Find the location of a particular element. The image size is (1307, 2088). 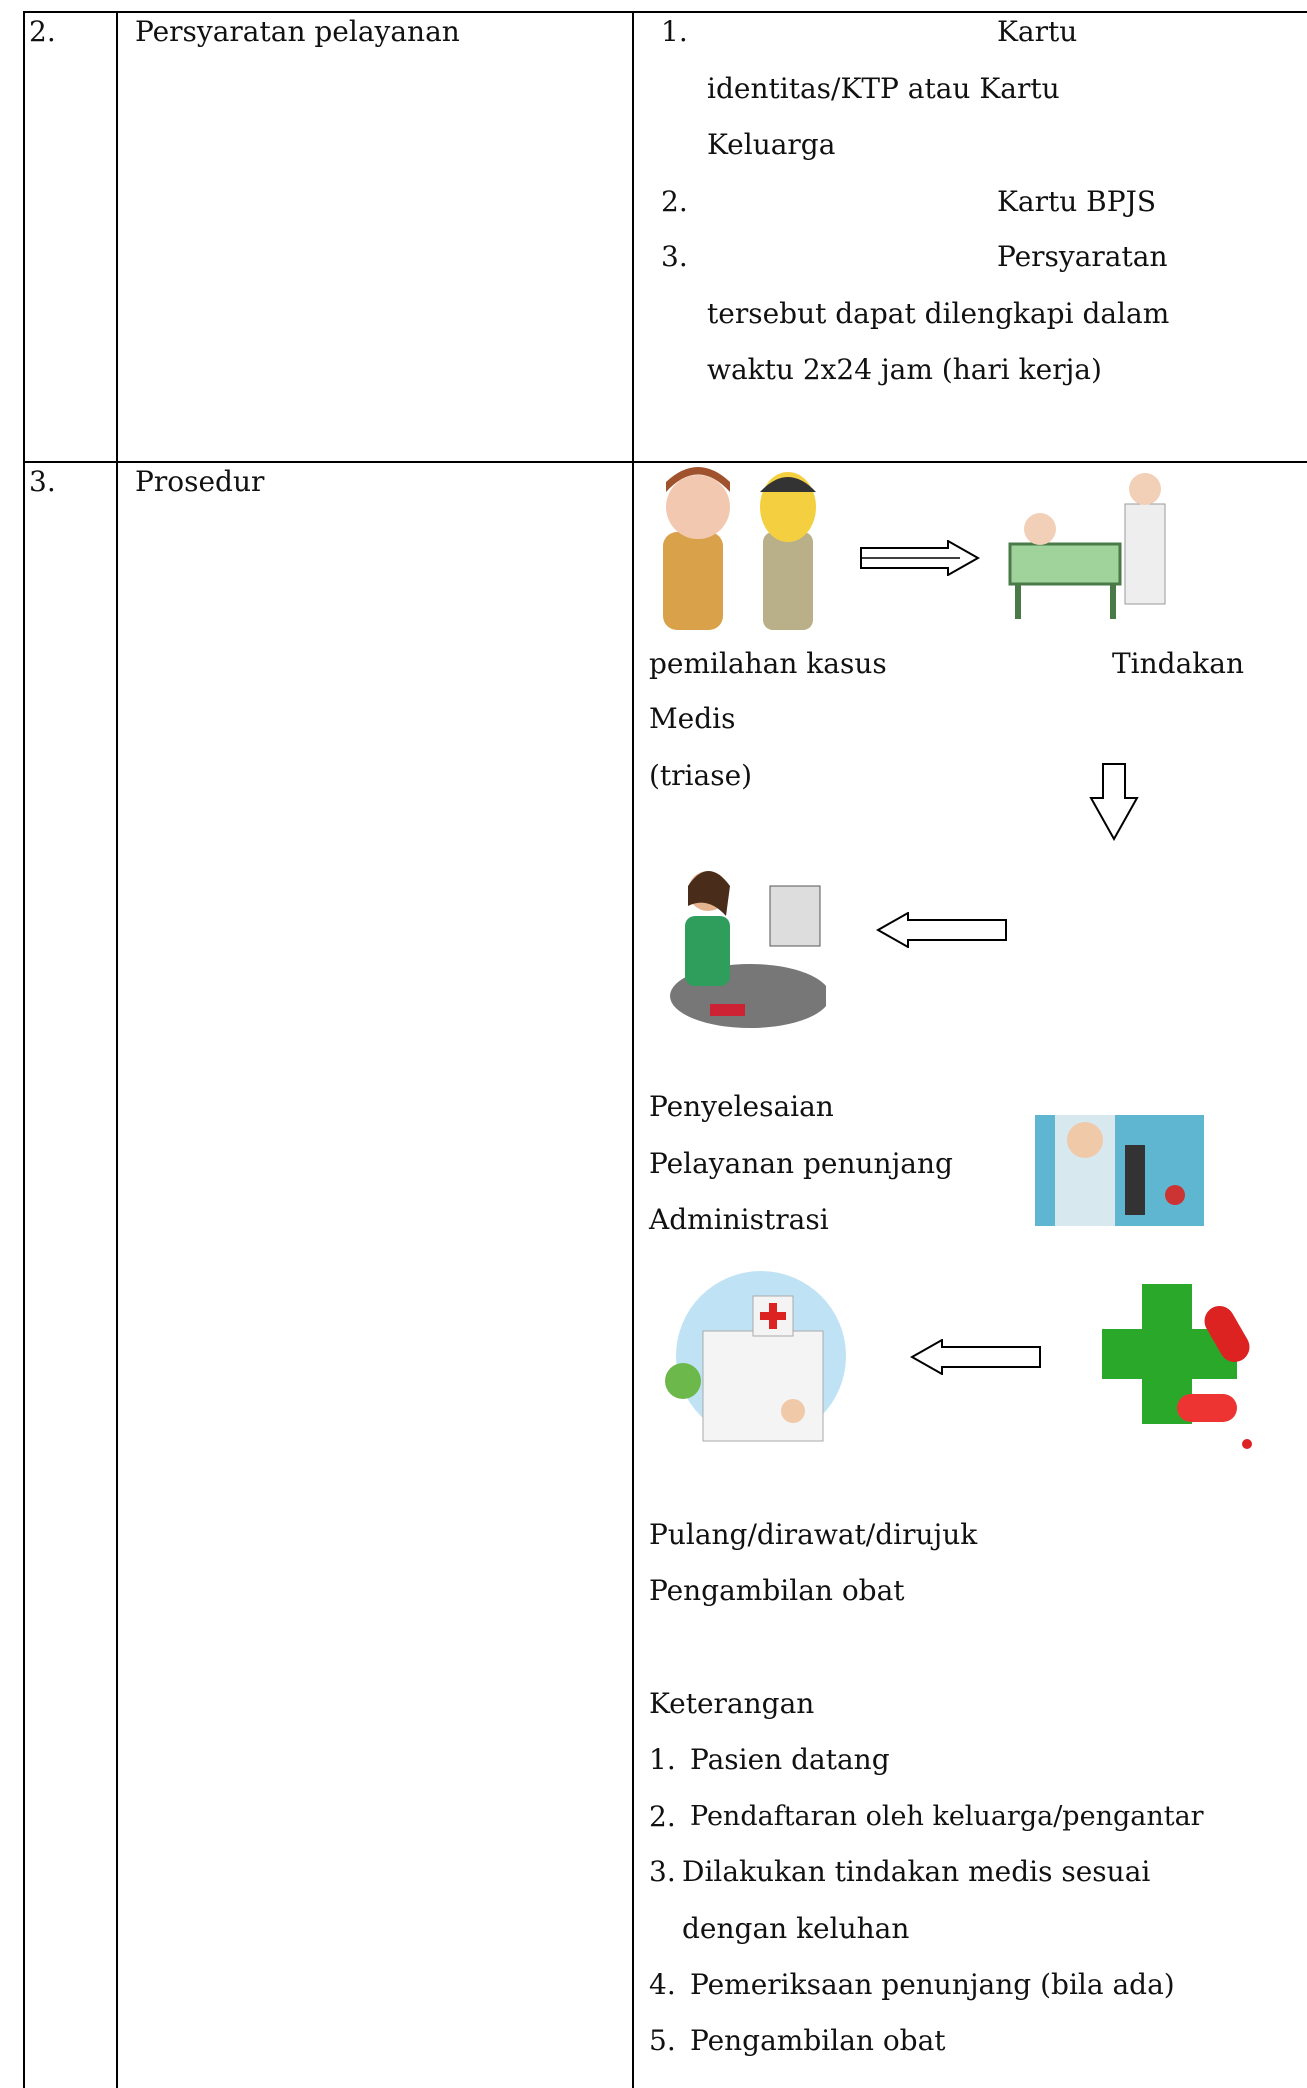

receptionist-icon is located at coordinates (748, 949).